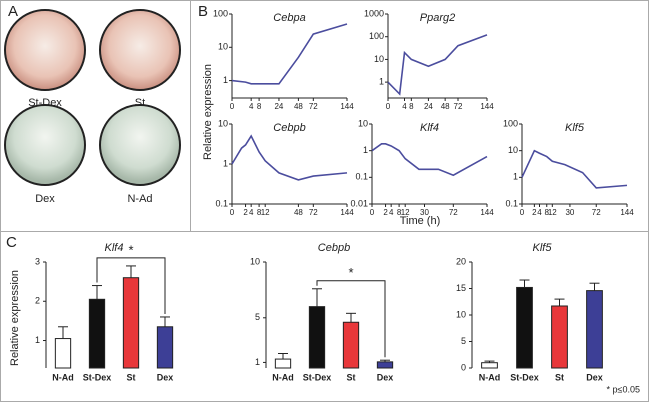 This screenshot has height=402, width=649. What do you see at coordinates (289, 128) in the screenshot?
I see `chart-title: Cebpb` at bounding box center [289, 128].